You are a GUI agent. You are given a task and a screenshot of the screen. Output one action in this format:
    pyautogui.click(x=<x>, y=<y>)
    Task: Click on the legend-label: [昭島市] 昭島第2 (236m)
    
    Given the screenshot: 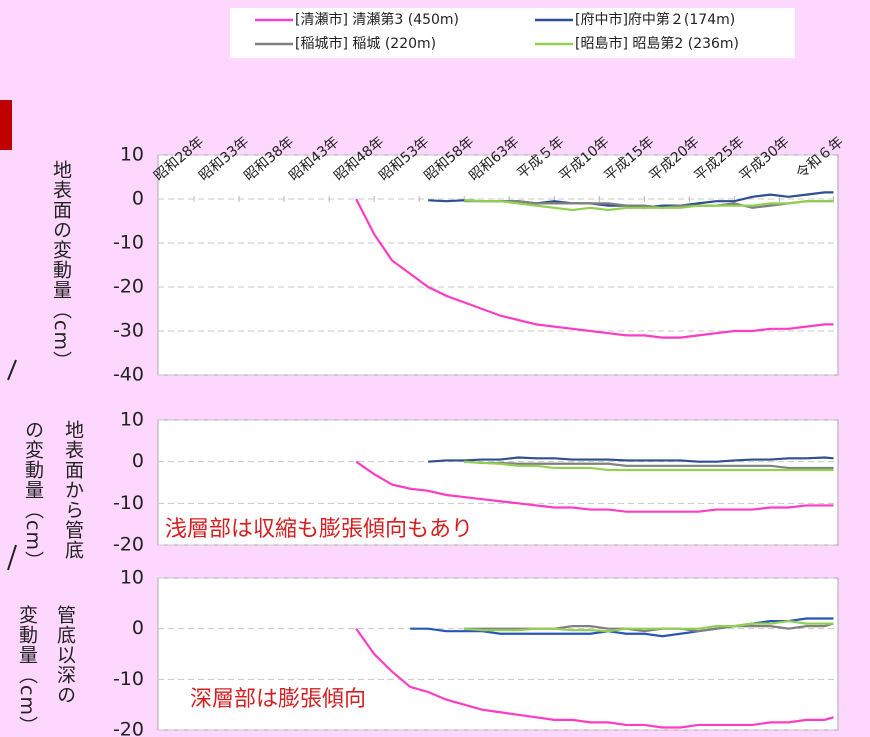 What is the action you would take?
    pyautogui.click(x=657, y=43)
    